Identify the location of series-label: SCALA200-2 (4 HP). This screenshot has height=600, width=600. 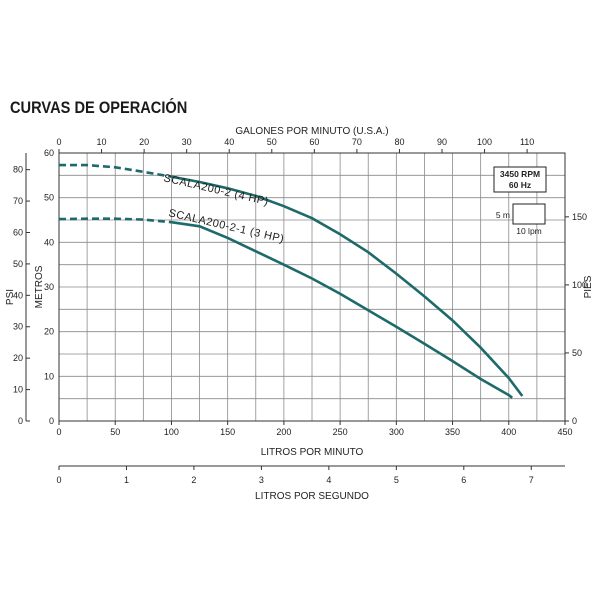
(215, 190).